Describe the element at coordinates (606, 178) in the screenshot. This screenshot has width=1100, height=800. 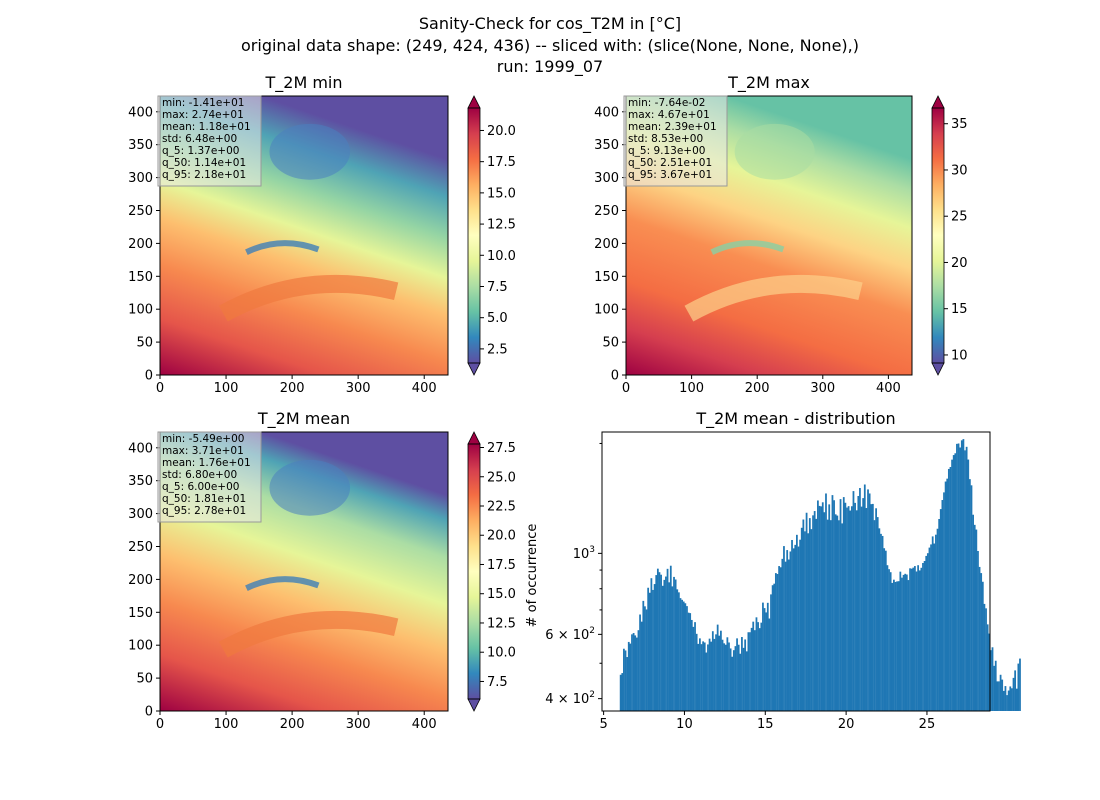
I see `y-tick-label: 300` at that location.